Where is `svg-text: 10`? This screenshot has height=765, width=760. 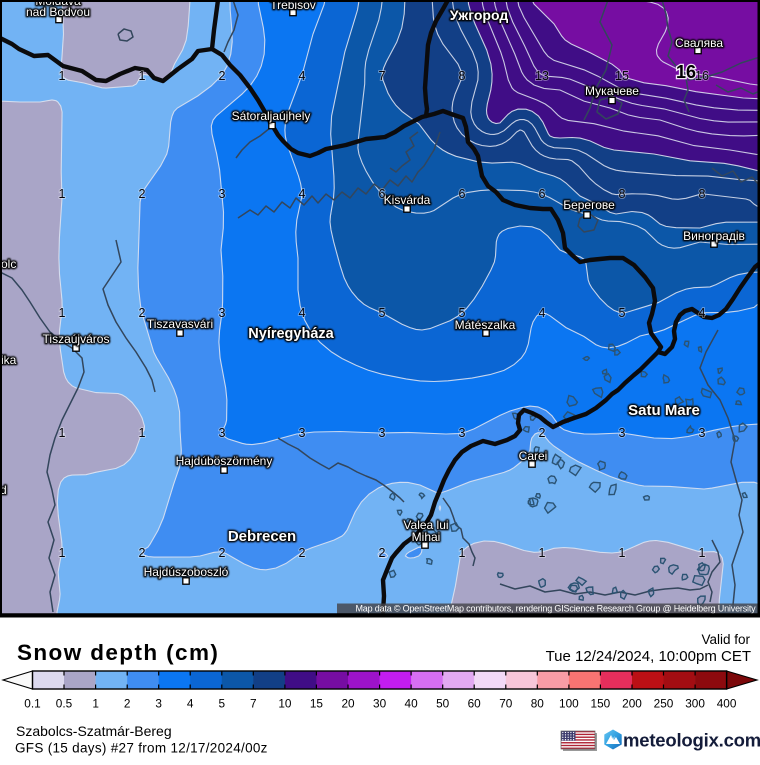
svg-text: 10 is located at coordinates (285, 704).